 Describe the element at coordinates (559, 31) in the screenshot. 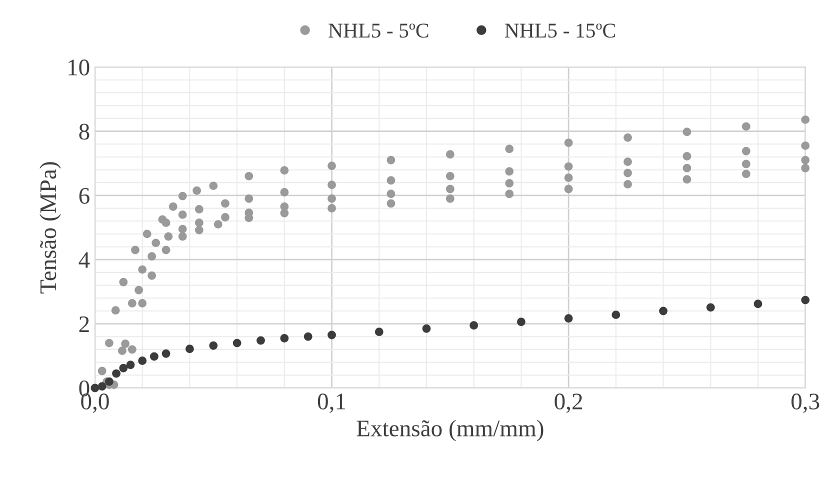

I see `legend-label: NHL5 - 15ºC` at that location.